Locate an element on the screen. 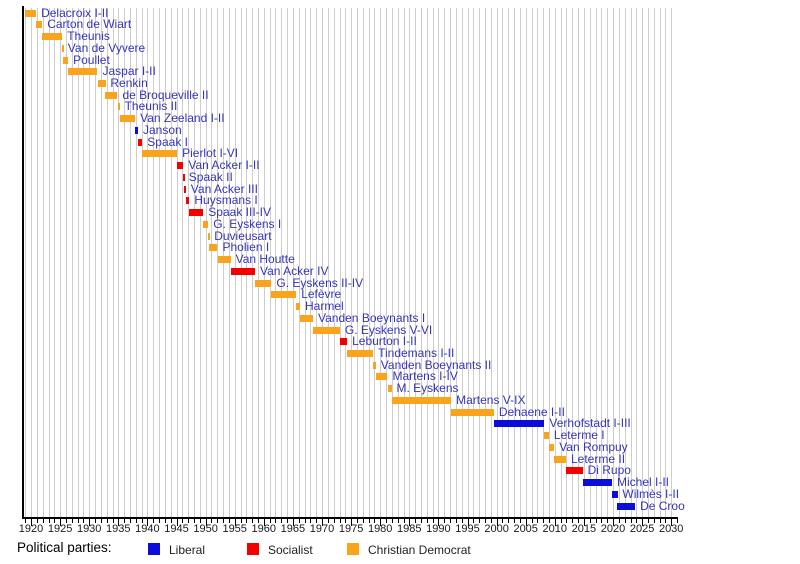 This screenshot has height=564, width=800. pm-name-label: Martens I-IV is located at coordinates (425, 376).